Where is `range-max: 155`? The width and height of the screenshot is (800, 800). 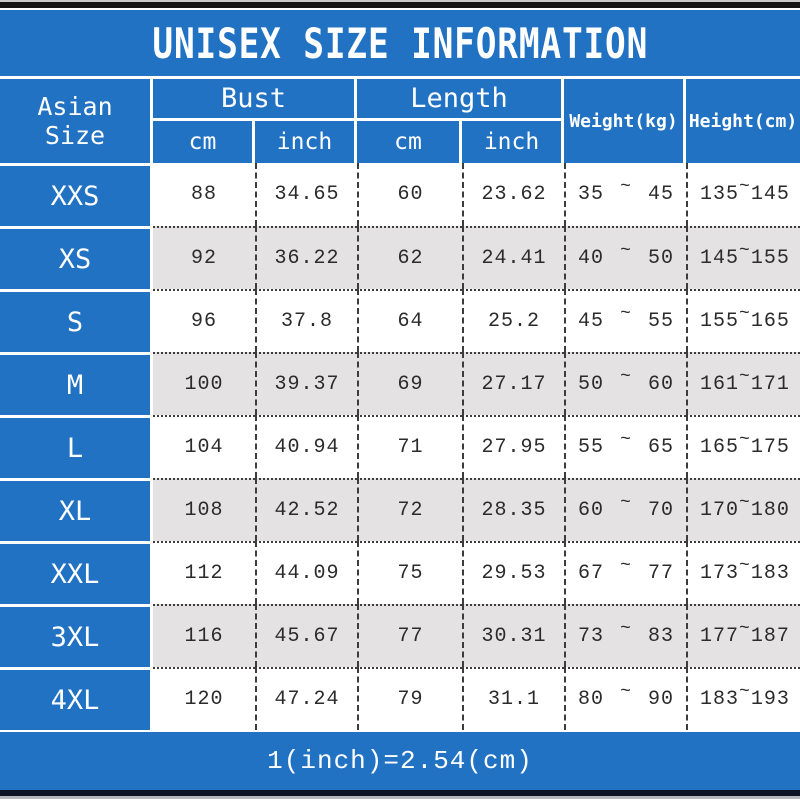
range-max: 155 is located at coordinates (770, 258).